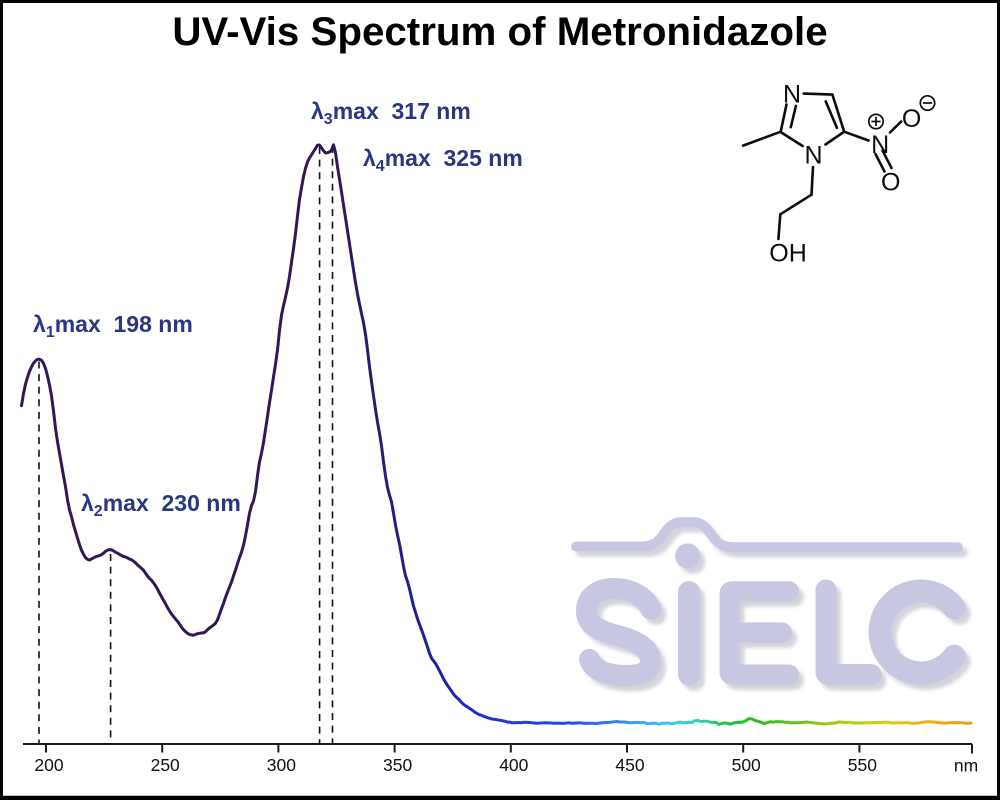 The height and width of the screenshot is (800, 1000). Describe the element at coordinates (629, 765) in the screenshot. I see `svg-text: 450` at that location.